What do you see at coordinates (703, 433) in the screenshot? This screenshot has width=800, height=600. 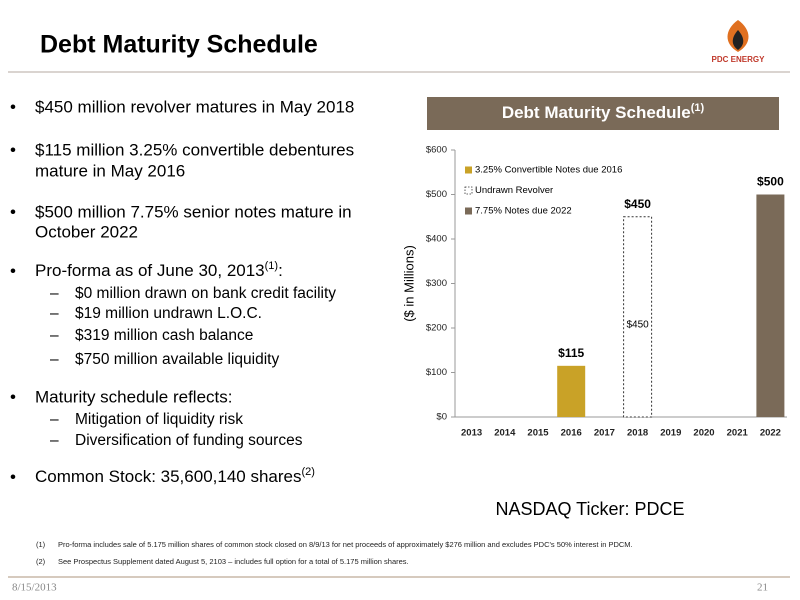 I see `x-tick-label: 2020` at bounding box center [703, 433].